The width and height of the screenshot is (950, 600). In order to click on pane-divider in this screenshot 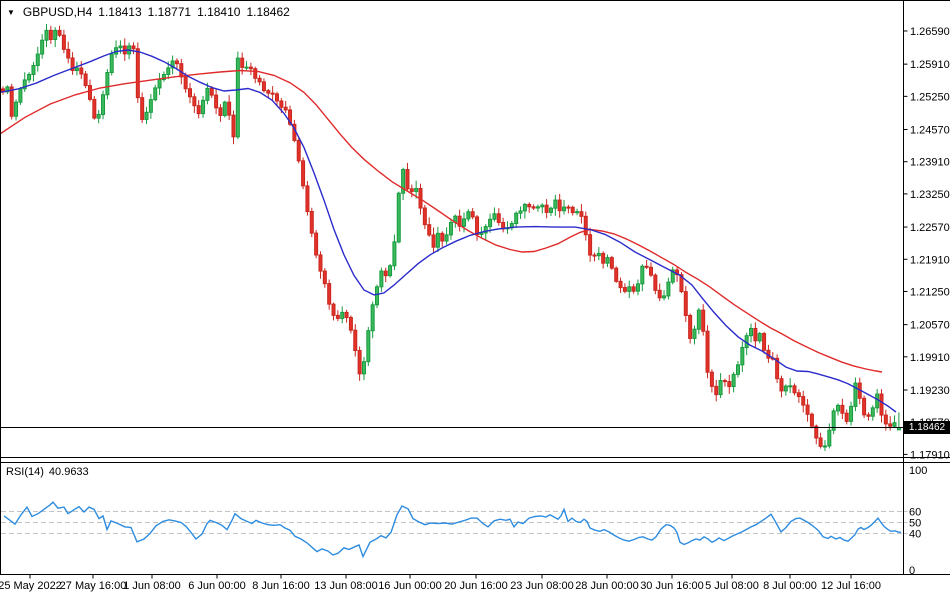, I will do `click(475, 460)`.